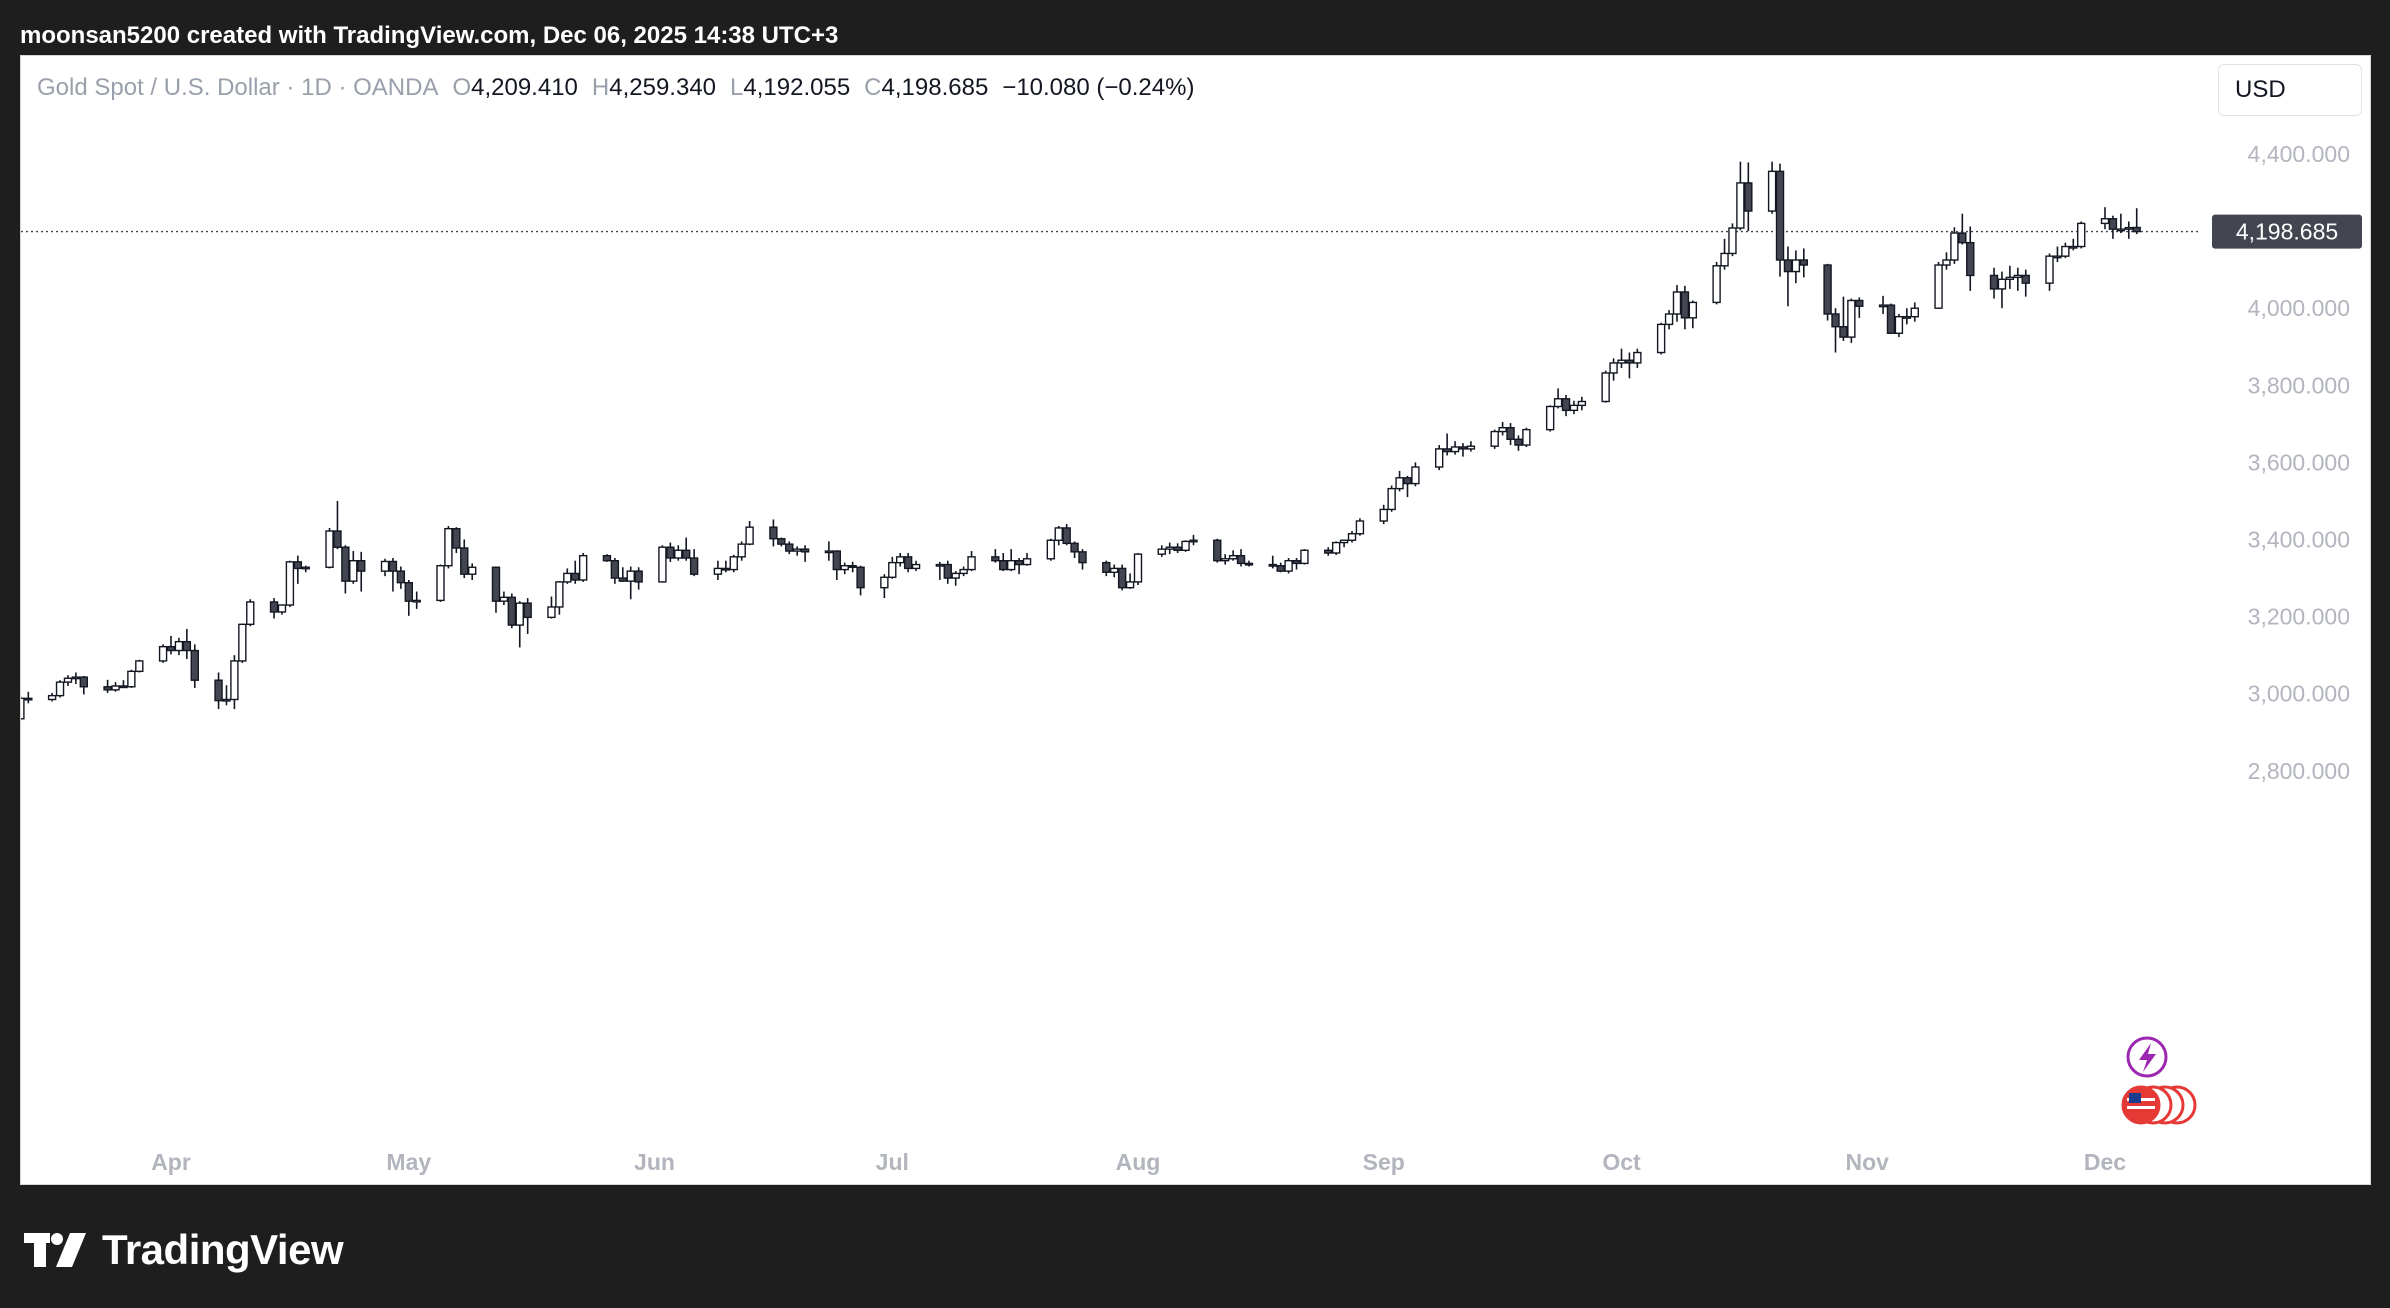 The width and height of the screenshot is (2390, 1308). Describe the element at coordinates (2159, 1080) in the screenshot. I see `event-icons` at that location.